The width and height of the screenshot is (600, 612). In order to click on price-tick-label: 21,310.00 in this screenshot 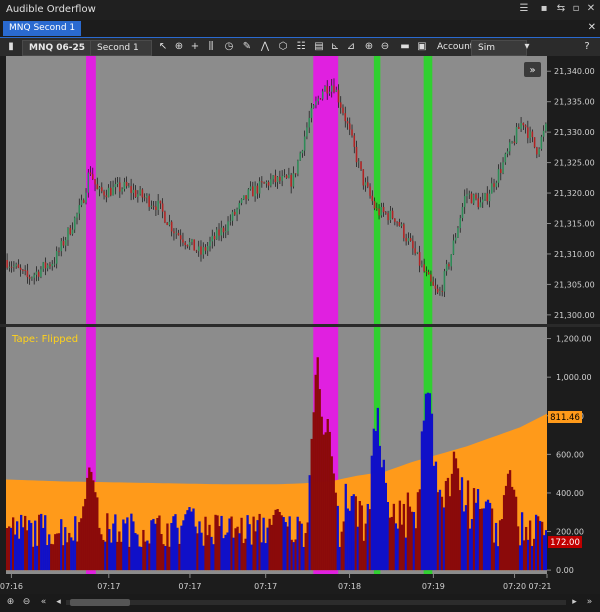, I will do `click(574, 254)`.